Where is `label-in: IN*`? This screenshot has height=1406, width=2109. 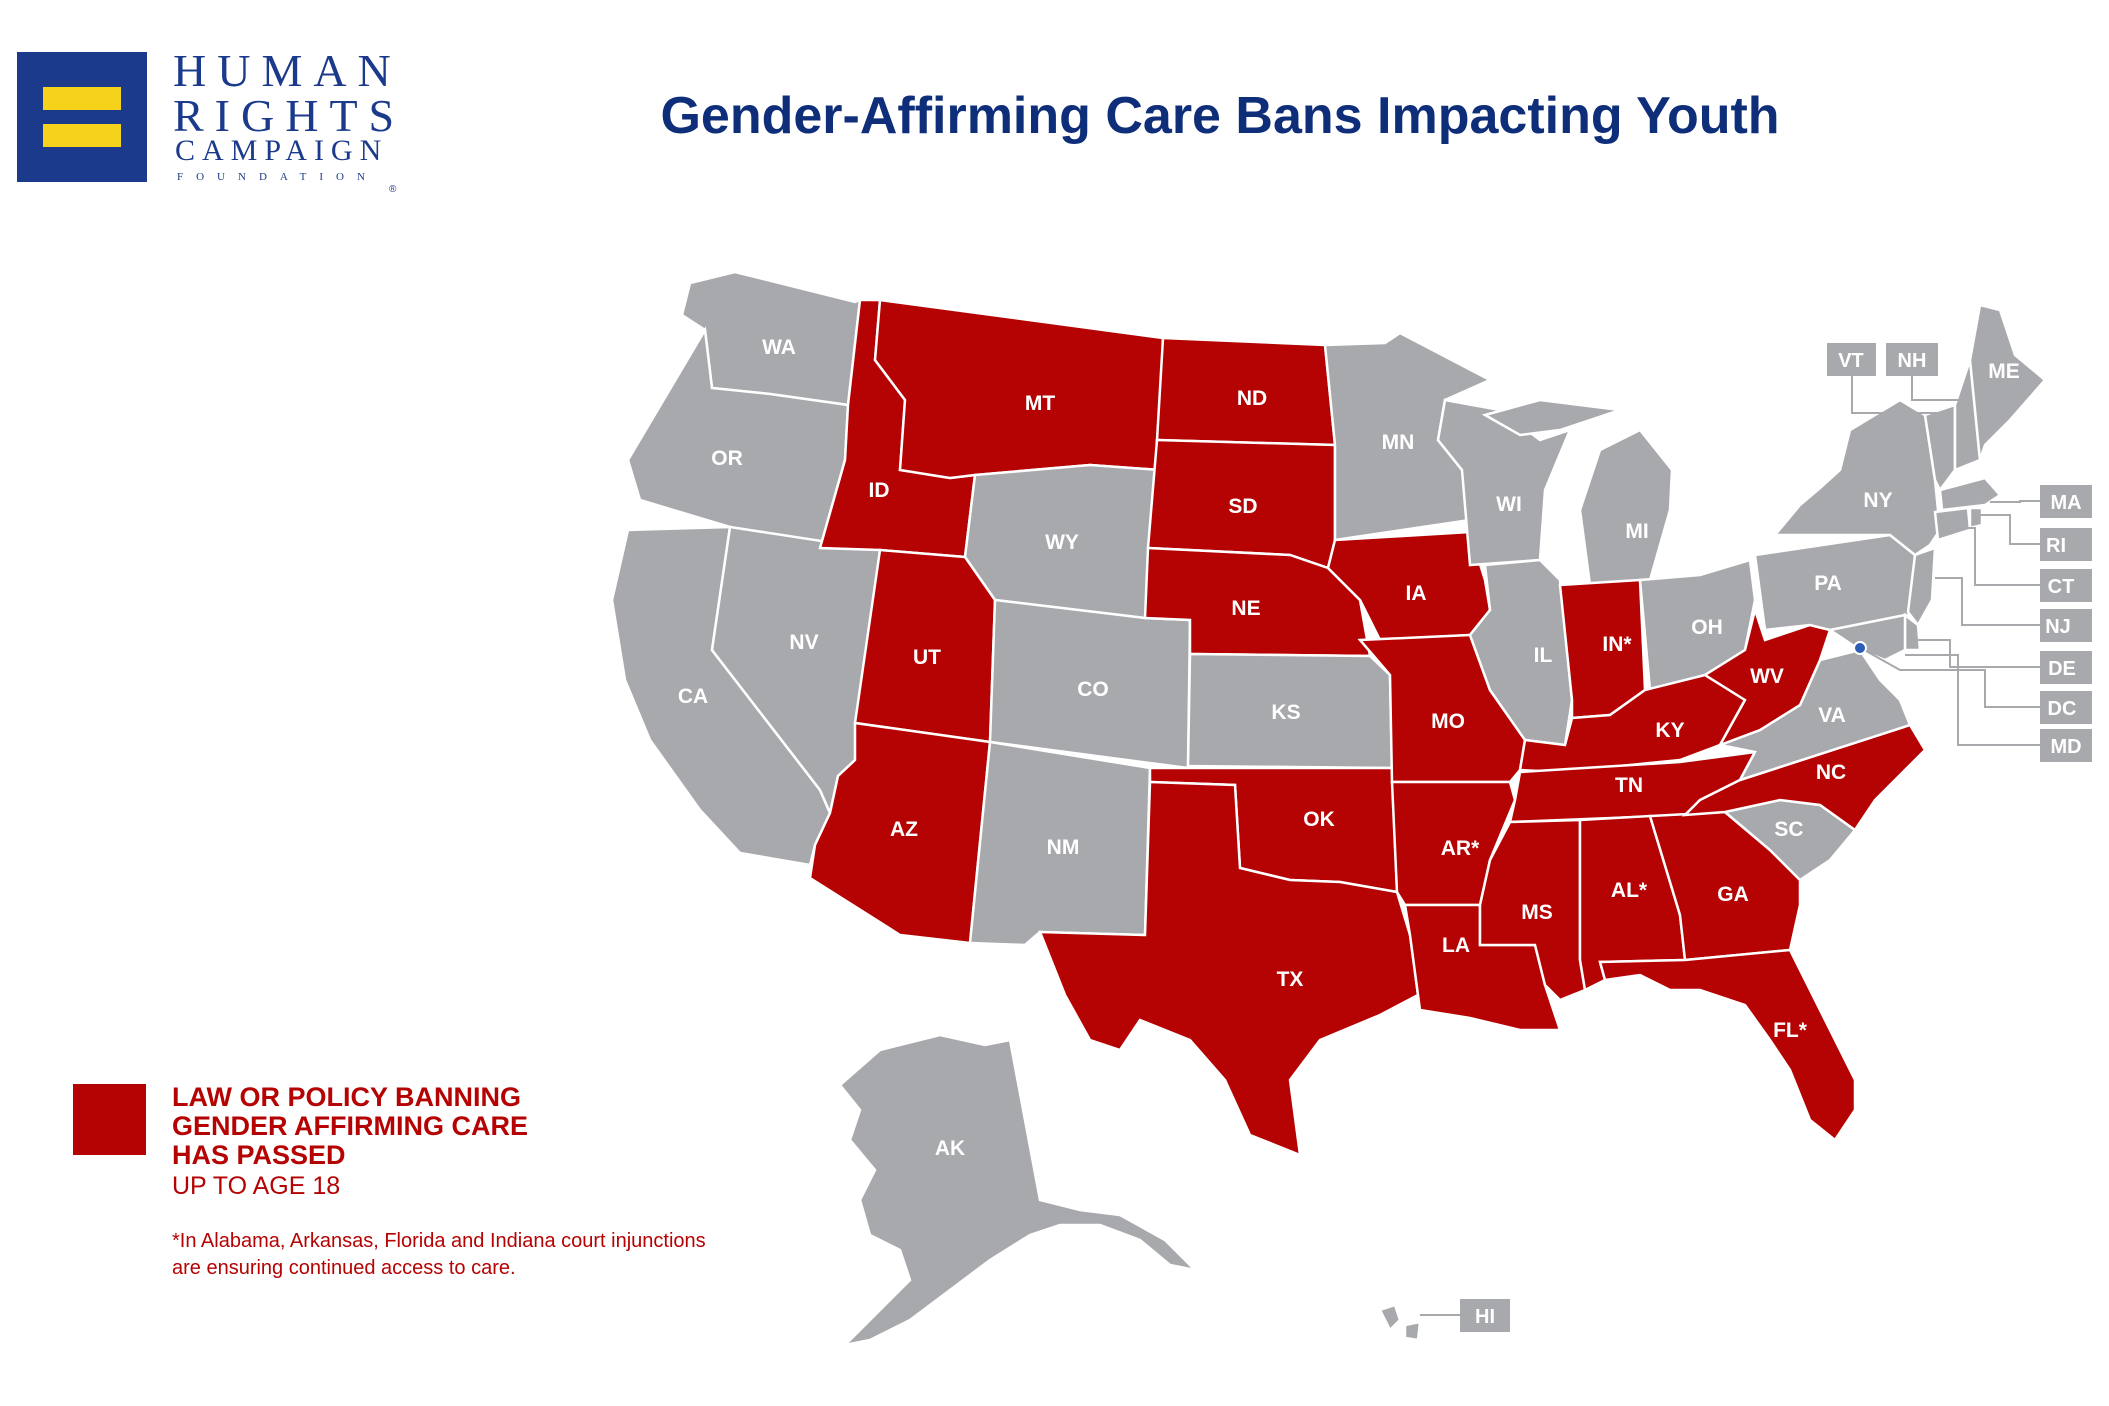 label-in: IN* is located at coordinates (1617, 644).